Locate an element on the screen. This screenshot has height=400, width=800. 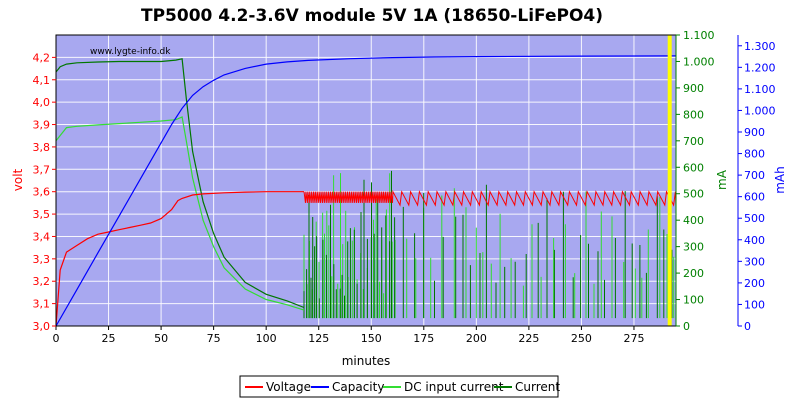
y-right-tick-label: 0 is located at coordinates (747, 326).